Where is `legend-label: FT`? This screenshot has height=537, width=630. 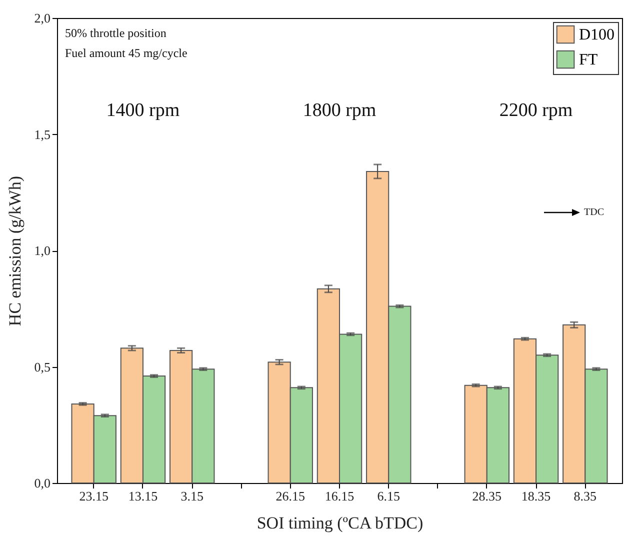 legend-label: FT is located at coordinates (588, 60).